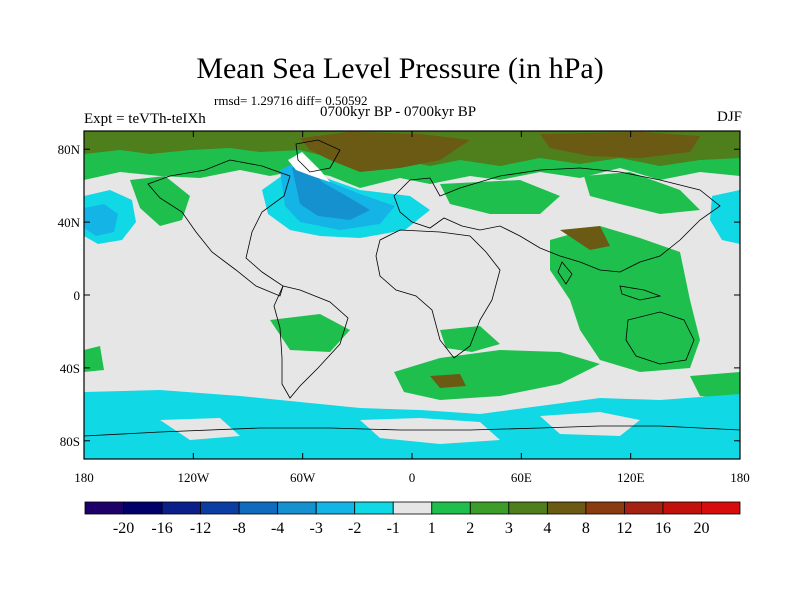 This screenshot has width=800, height=600. I want to click on field-southern-belt, so click(412, 357).